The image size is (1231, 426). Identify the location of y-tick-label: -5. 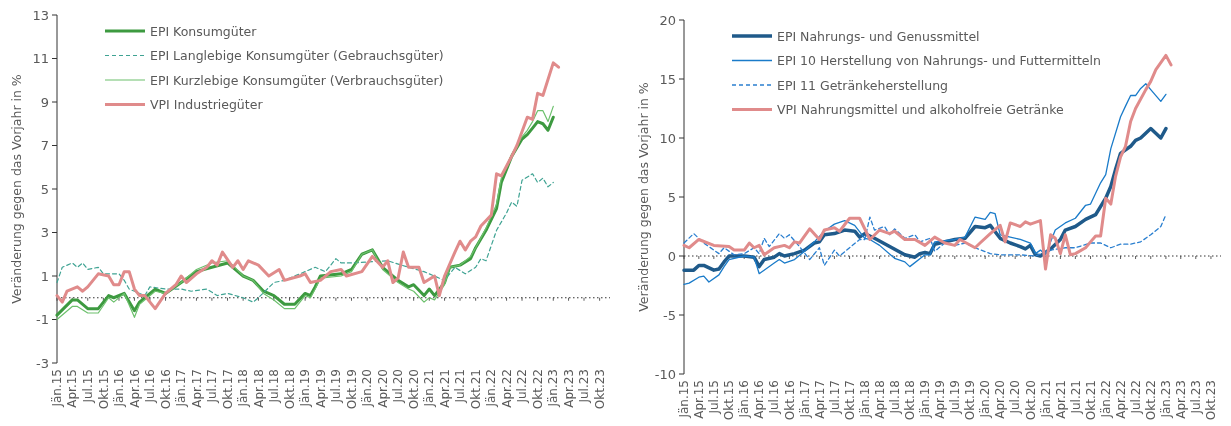
(669, 315).